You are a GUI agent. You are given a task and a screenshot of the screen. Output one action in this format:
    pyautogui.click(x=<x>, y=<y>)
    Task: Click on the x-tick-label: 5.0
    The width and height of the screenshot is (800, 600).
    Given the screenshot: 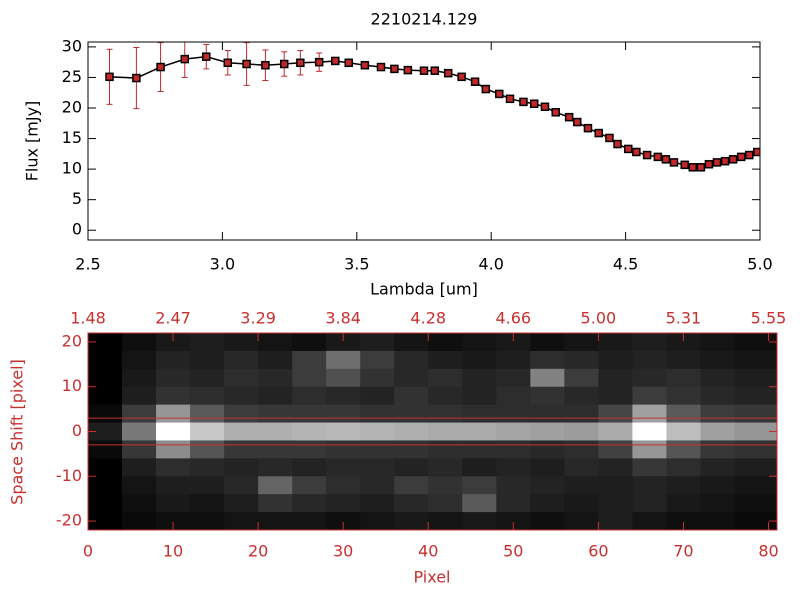 What is the action you would take?
    pyautogui.click(x=759, y=264)
    